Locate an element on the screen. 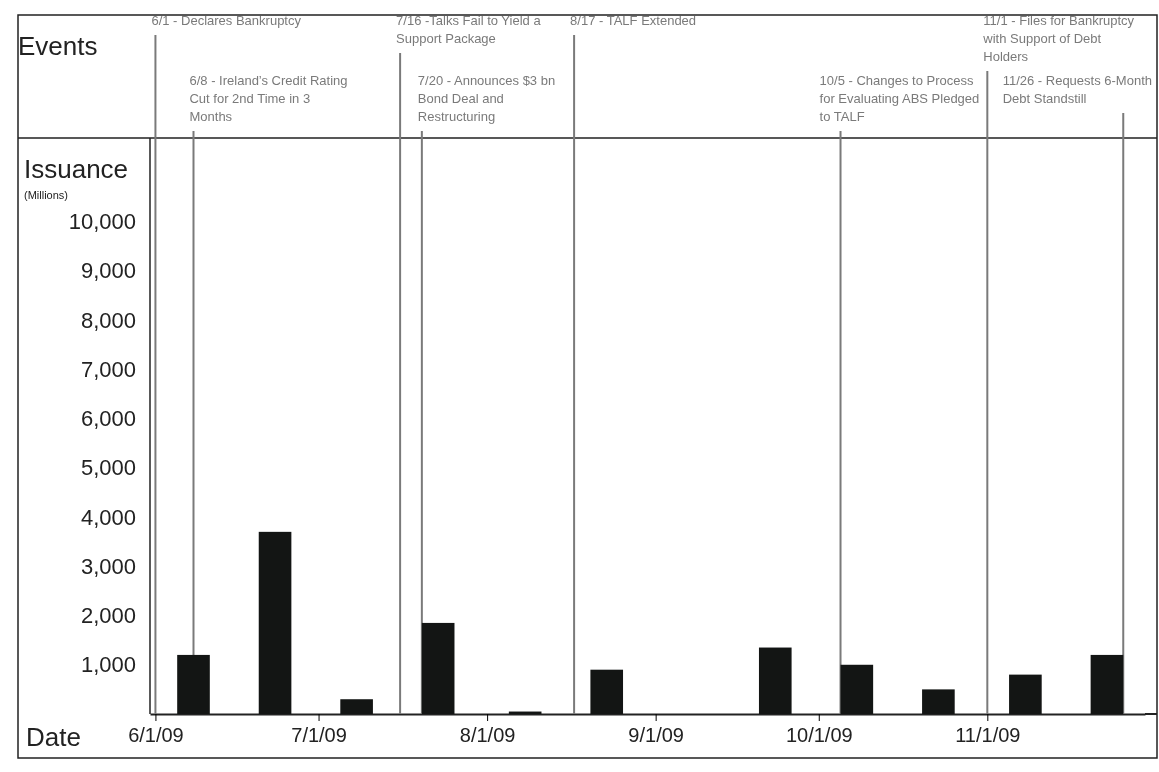  y-tick-label: 9,000 is located at coordinates (108, 271).